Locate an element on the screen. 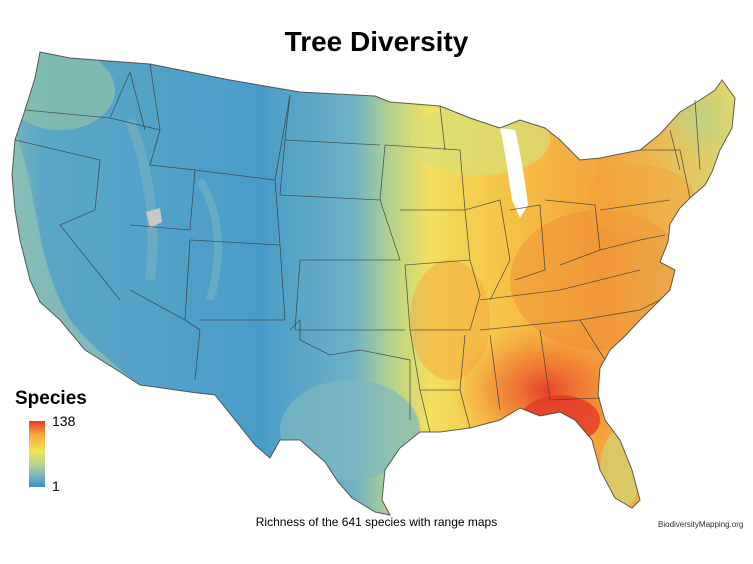 Image resolution: width=753 pixels, height=564 pixels. legend-min-label: 1 is located at coordinates (56, 486).